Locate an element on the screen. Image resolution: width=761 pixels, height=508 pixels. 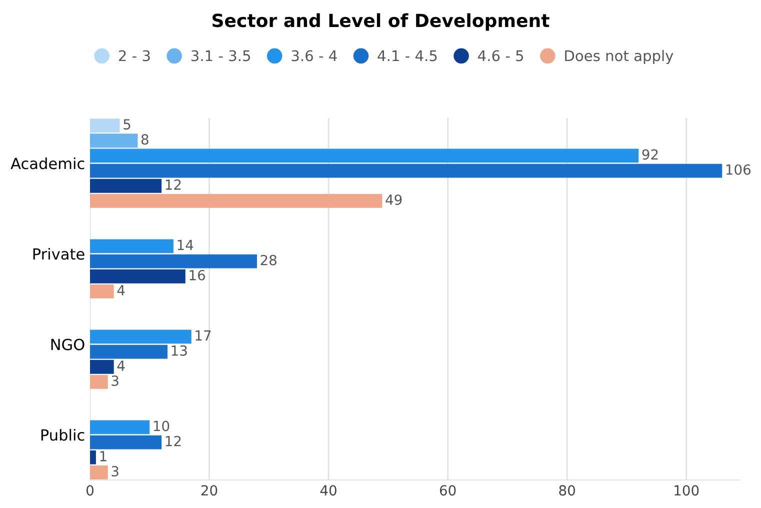
x-tick-label: 60 is located at coordinates (448, 490).